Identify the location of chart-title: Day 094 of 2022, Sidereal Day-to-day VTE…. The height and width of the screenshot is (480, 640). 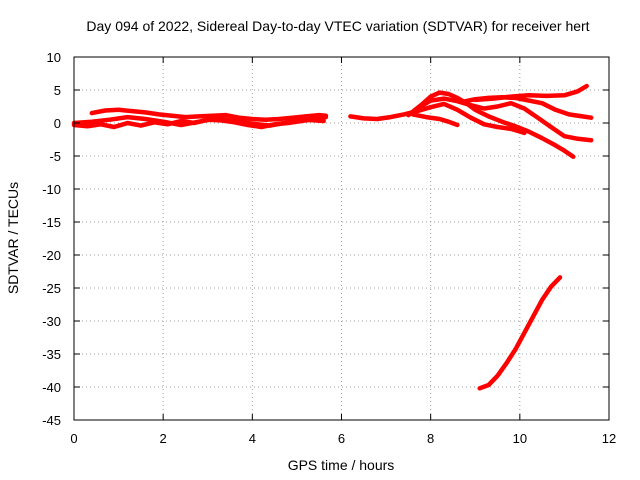
(337, 26).